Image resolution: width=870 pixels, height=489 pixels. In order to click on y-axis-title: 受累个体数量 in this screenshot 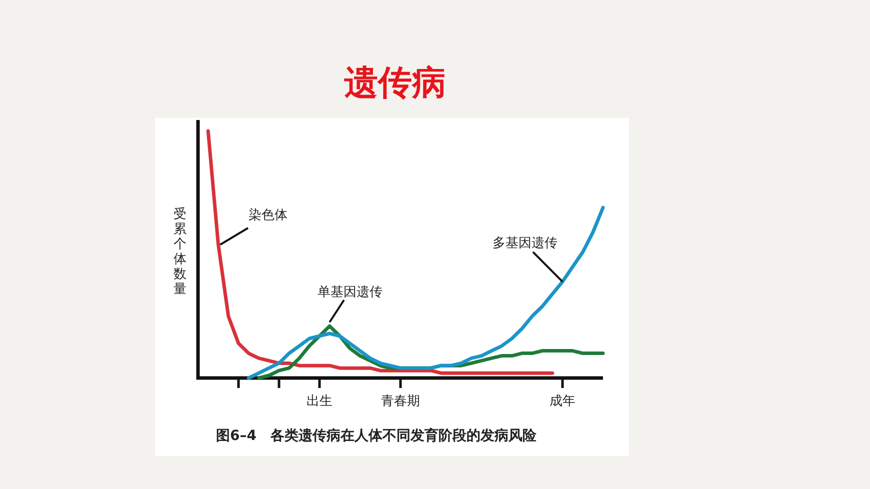, I will do `click(180, 252)`.